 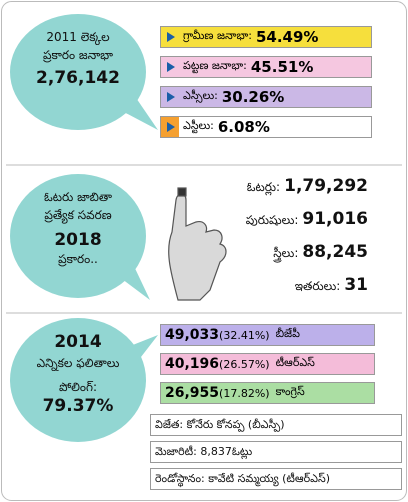 I want to click on bubble-text: 2011 లెక్కల, so click(x=78, y=37).